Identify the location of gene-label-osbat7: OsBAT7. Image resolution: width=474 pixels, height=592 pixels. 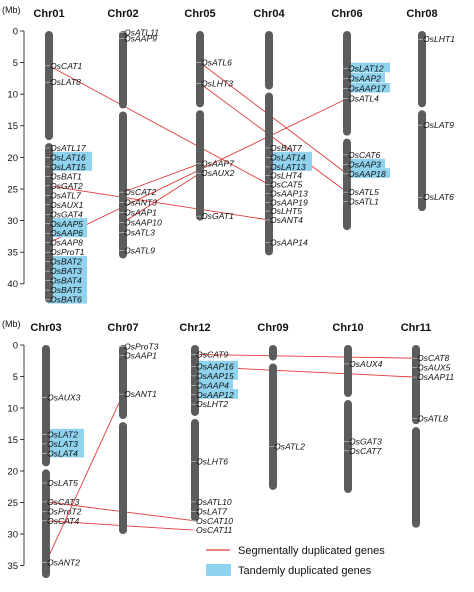
(286, 148).